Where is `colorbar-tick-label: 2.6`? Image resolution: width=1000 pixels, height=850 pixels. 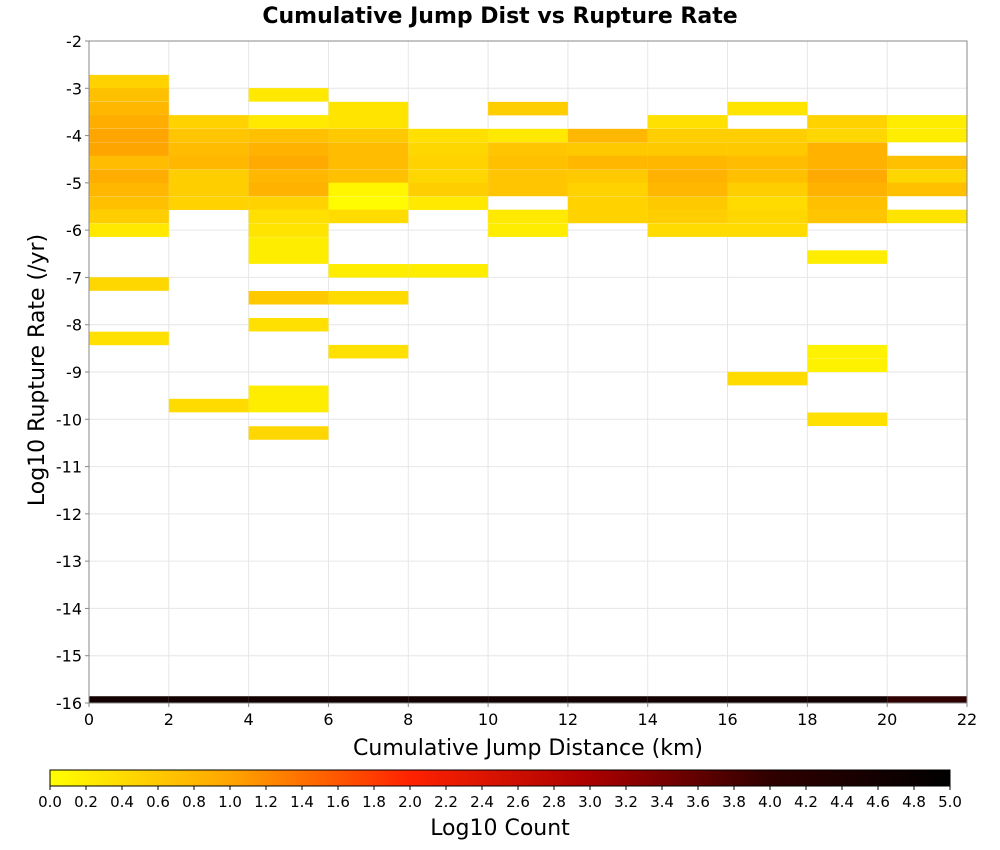 colorbar-tick-label: 2.6 is located at coordinates (518, 802).